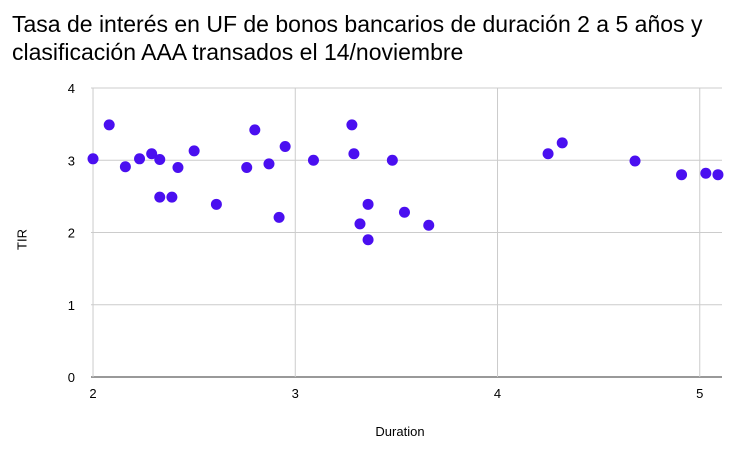 The height and width of the screenshot is (450, 756). I want to click on y-tick-label: 1, so click(71, 305).